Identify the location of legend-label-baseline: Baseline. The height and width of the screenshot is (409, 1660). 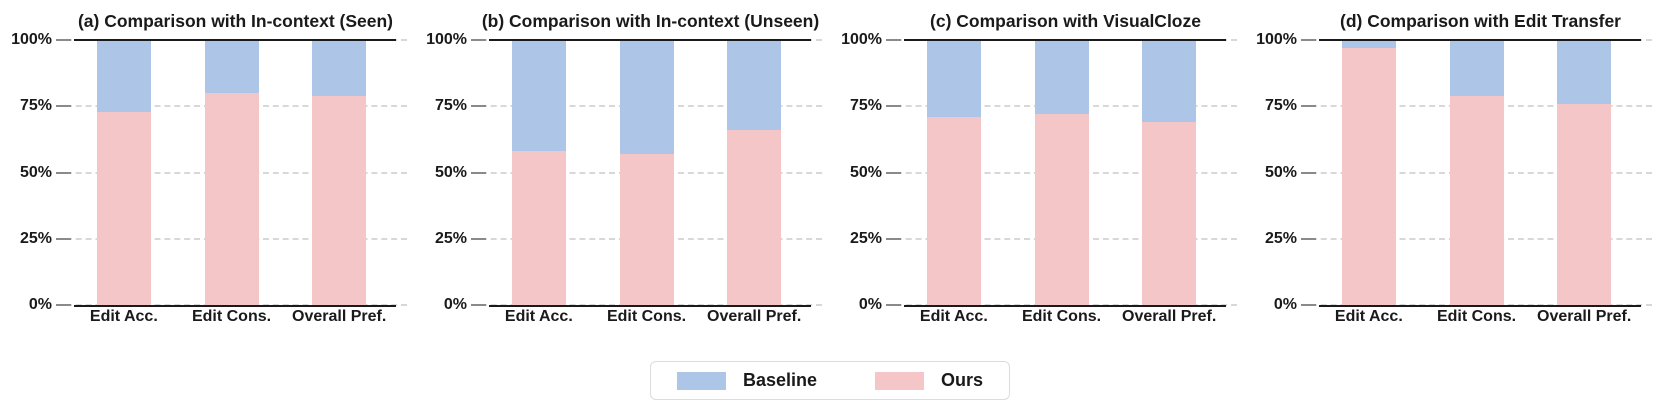
(780, 380).